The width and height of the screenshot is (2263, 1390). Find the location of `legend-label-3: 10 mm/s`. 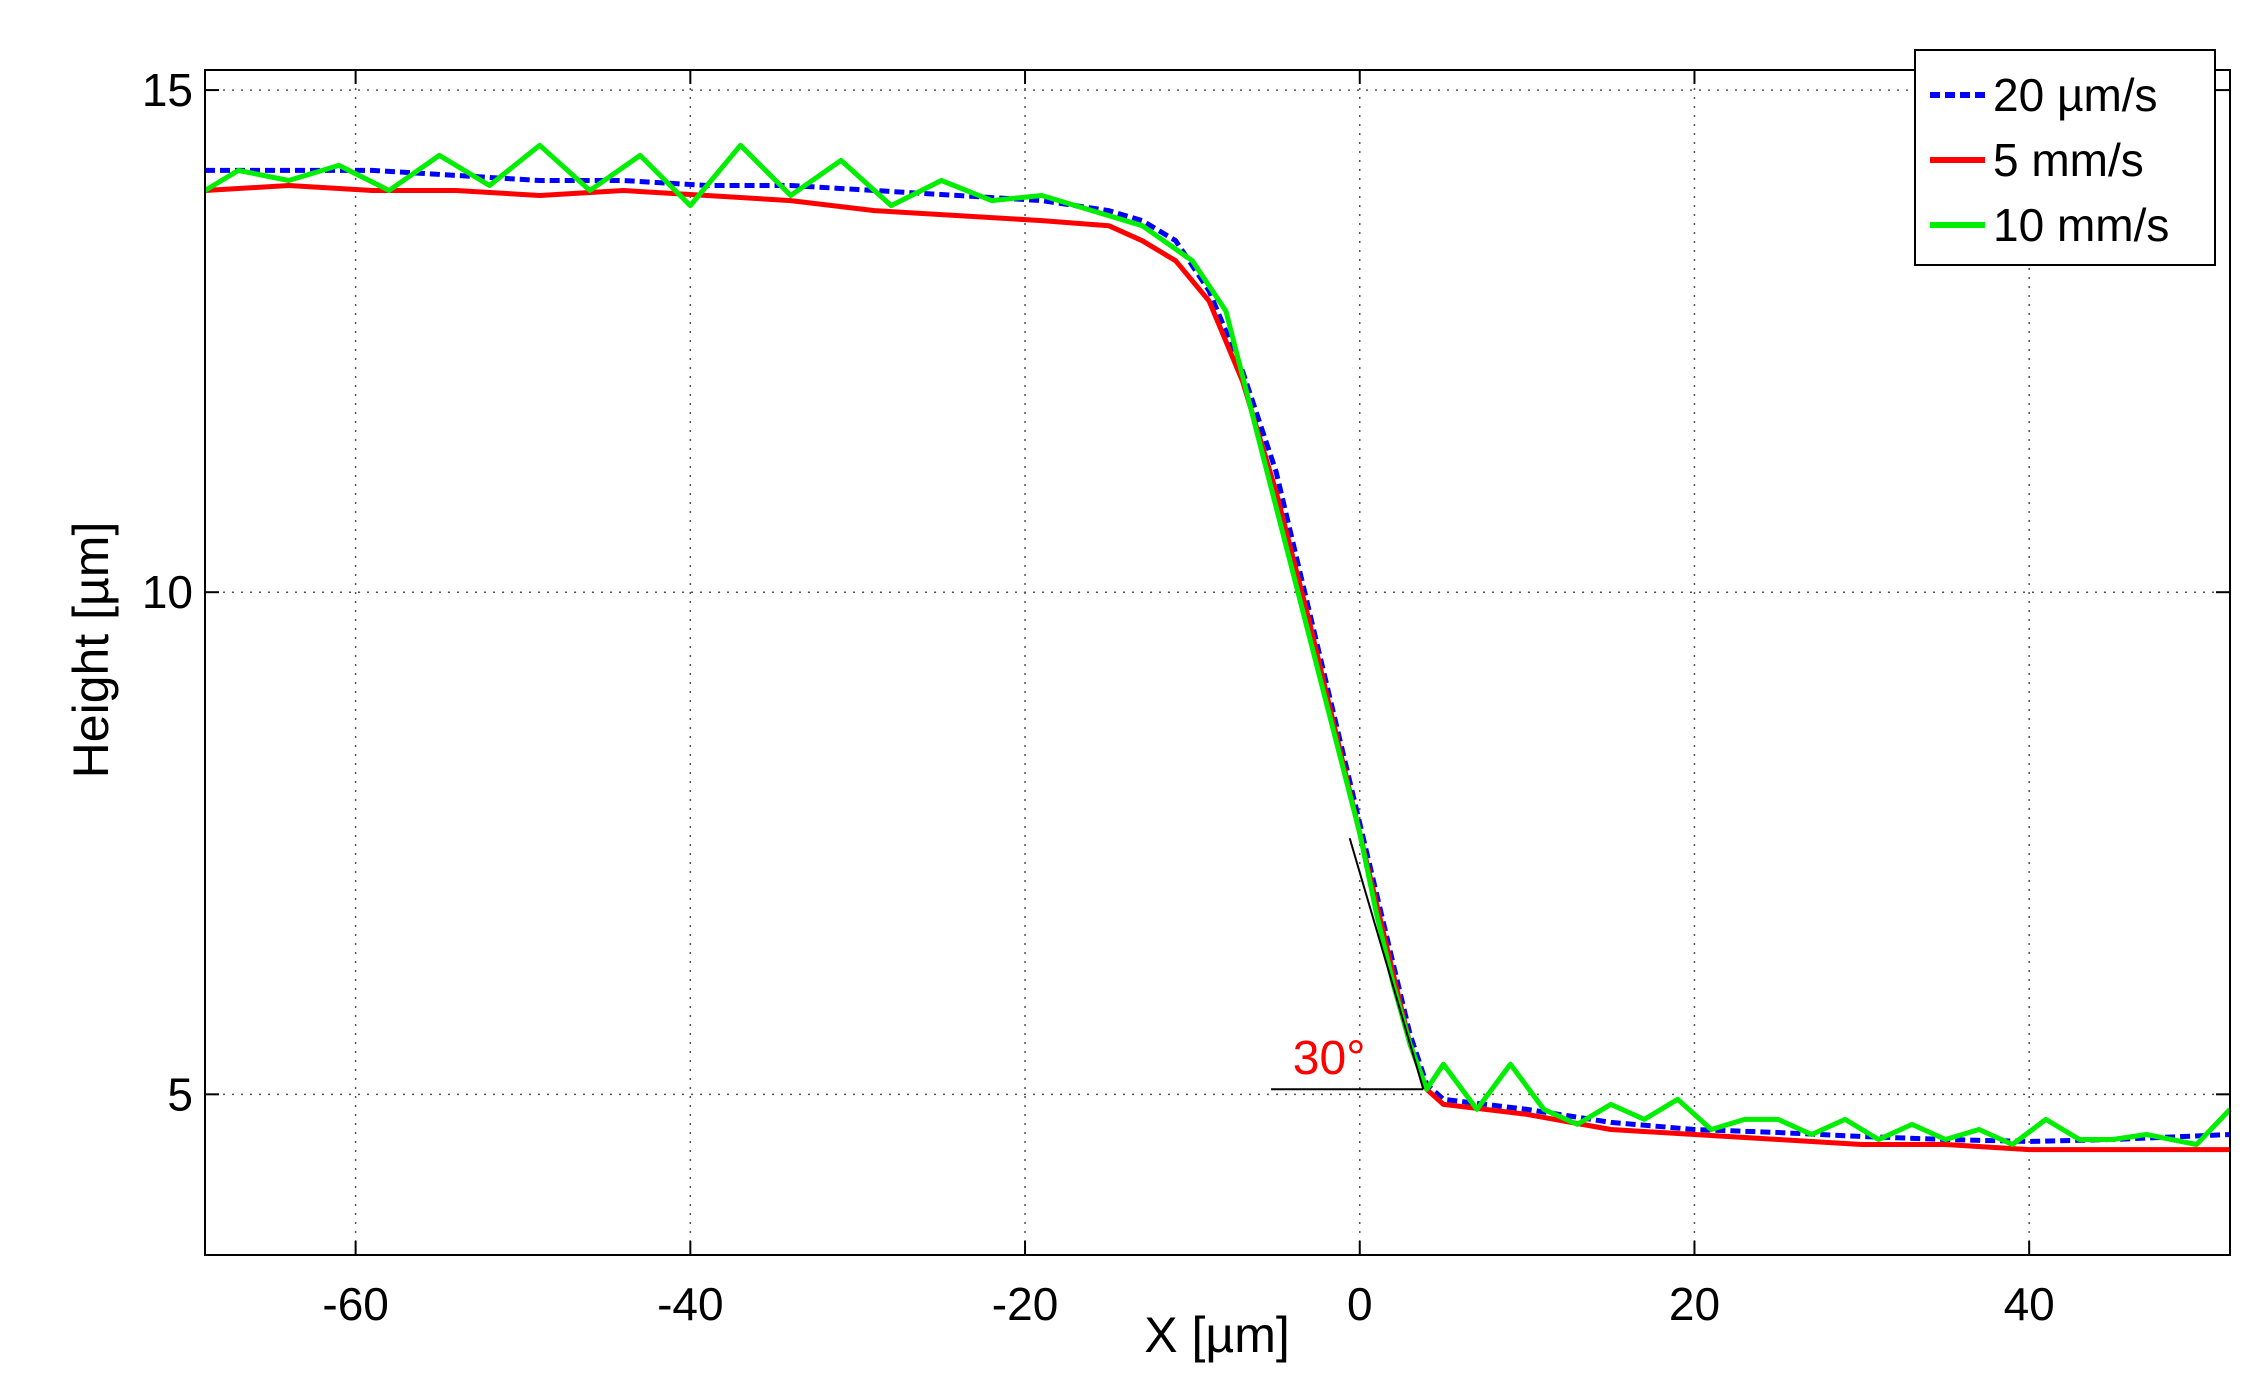

legend-label-3: 10 mm/s is located at coordinates (2081, 225).